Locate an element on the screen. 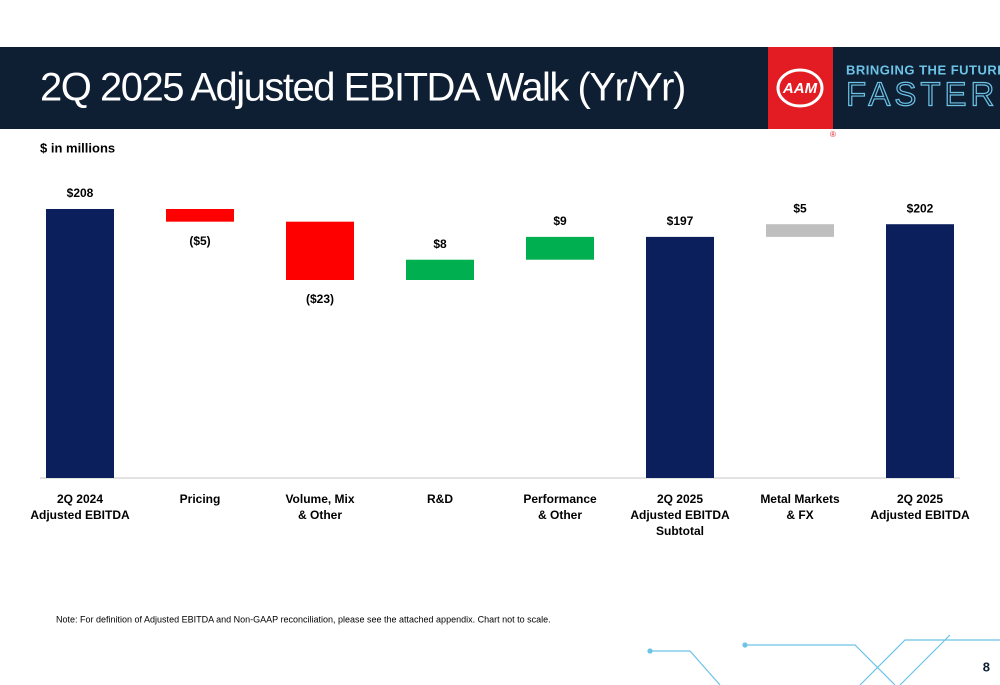 The width and height of the screenshot is (1000, 685). x-tick-label: R&D is located at coordinates (440, 499).